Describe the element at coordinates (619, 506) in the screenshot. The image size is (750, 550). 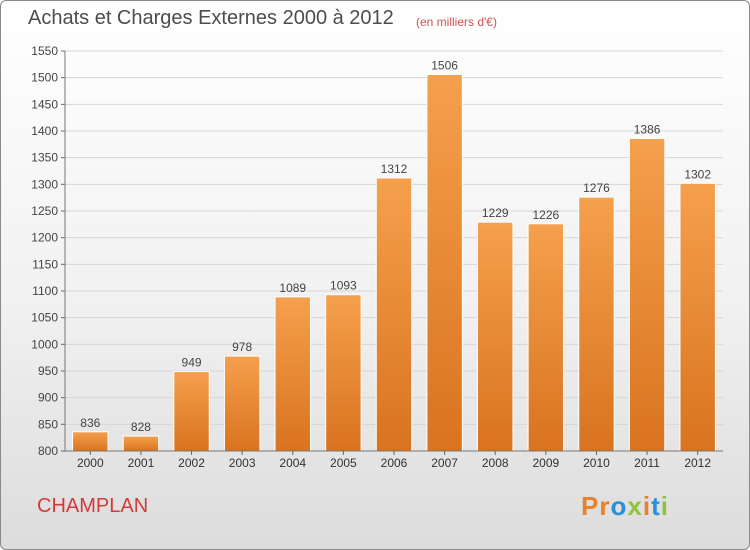
I see `logo-letter: o` at that location.